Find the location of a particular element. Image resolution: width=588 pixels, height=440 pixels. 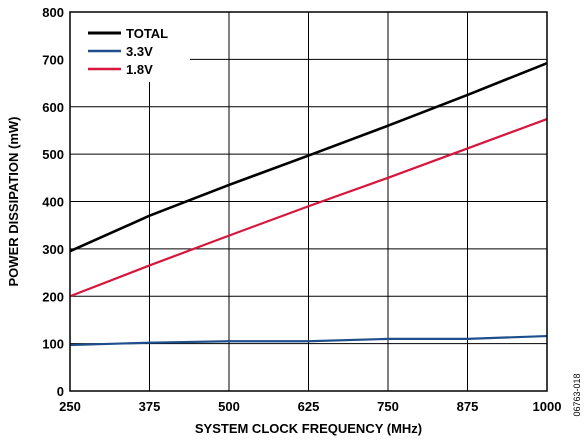

x-tick-label: 500 is located at coordinates (229, 406).